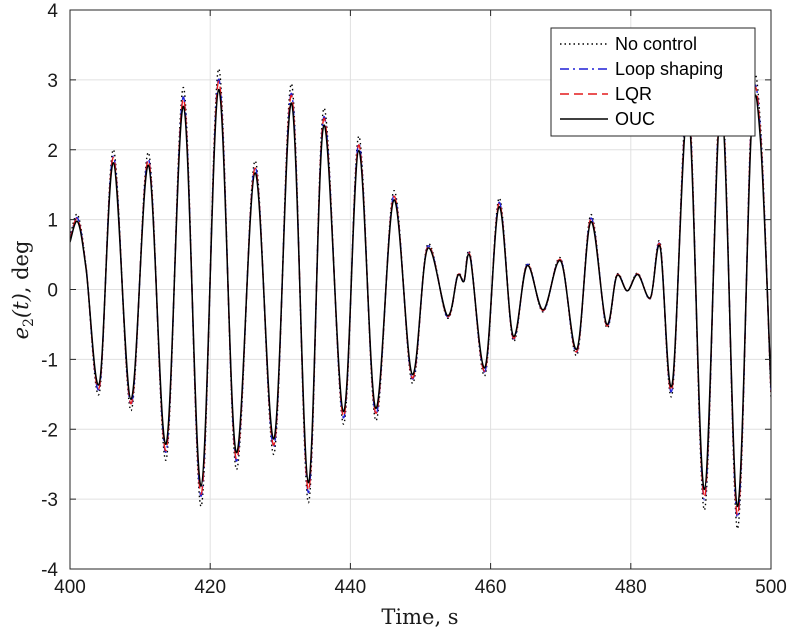 Image resolution: width=789 pixels, height=632 pixels. Describe the element at coordinates (70, 587) in the screenshot. I see `x-tick-label: 400` at that location.